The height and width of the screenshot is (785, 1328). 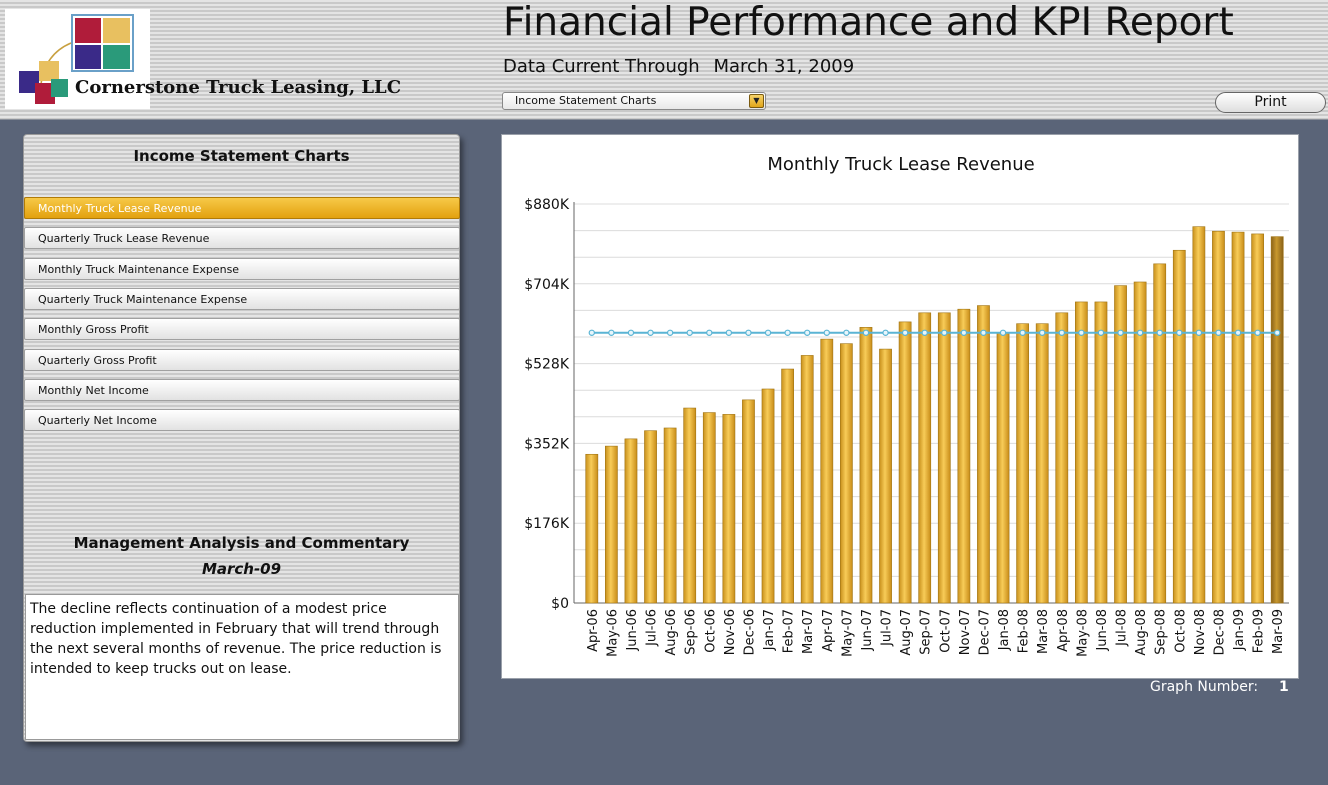 What do you see at coordinates (965, 632) in the screenshot?
I see `x-tick-label: Nov-07` at bounding box center [965, 632].